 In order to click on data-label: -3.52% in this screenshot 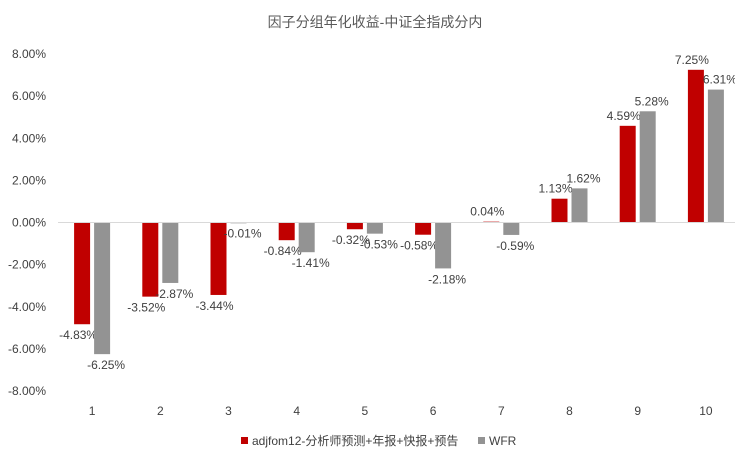, I will do `click(146, 308)`.